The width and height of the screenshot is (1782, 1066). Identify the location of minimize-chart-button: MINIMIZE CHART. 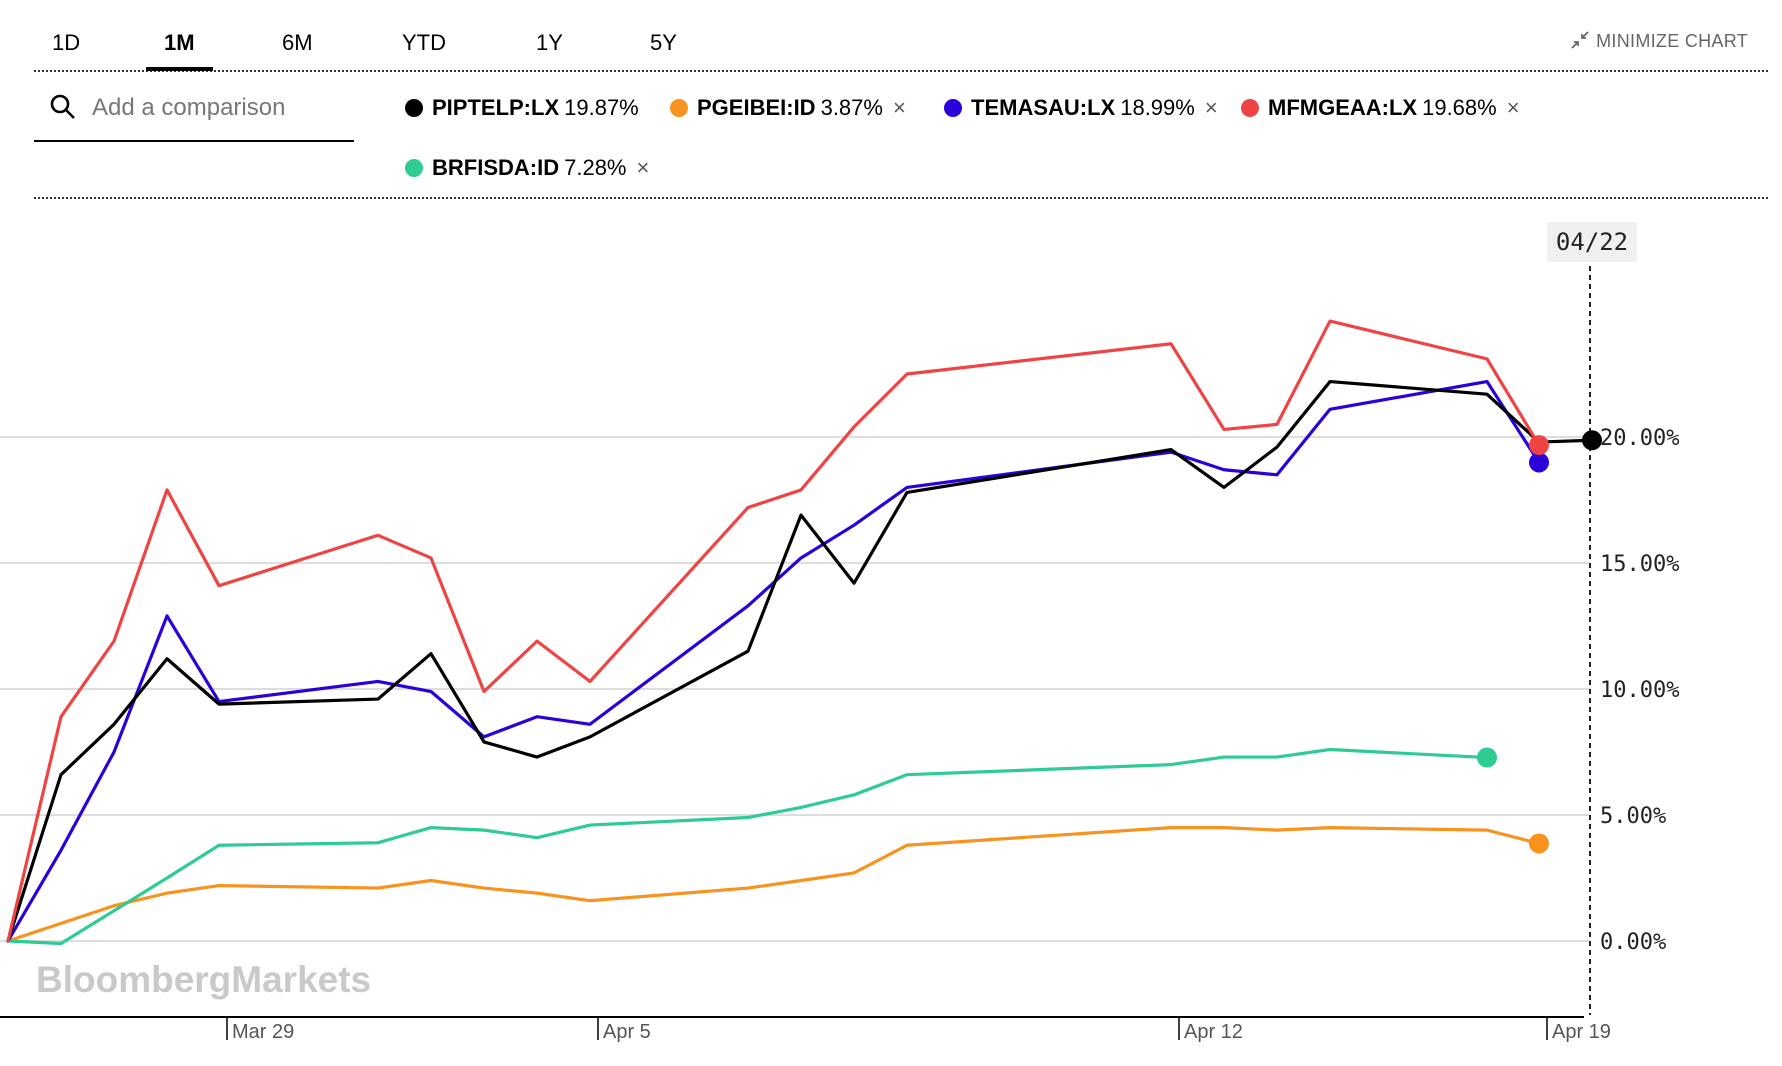
(1659, 41).